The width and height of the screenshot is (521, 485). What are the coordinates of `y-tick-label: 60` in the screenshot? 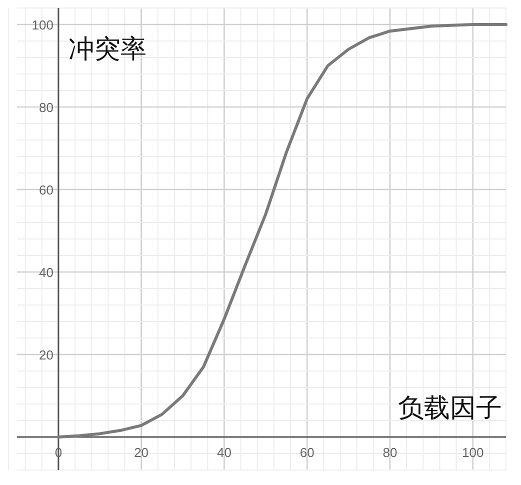 It's located at (46, 190).